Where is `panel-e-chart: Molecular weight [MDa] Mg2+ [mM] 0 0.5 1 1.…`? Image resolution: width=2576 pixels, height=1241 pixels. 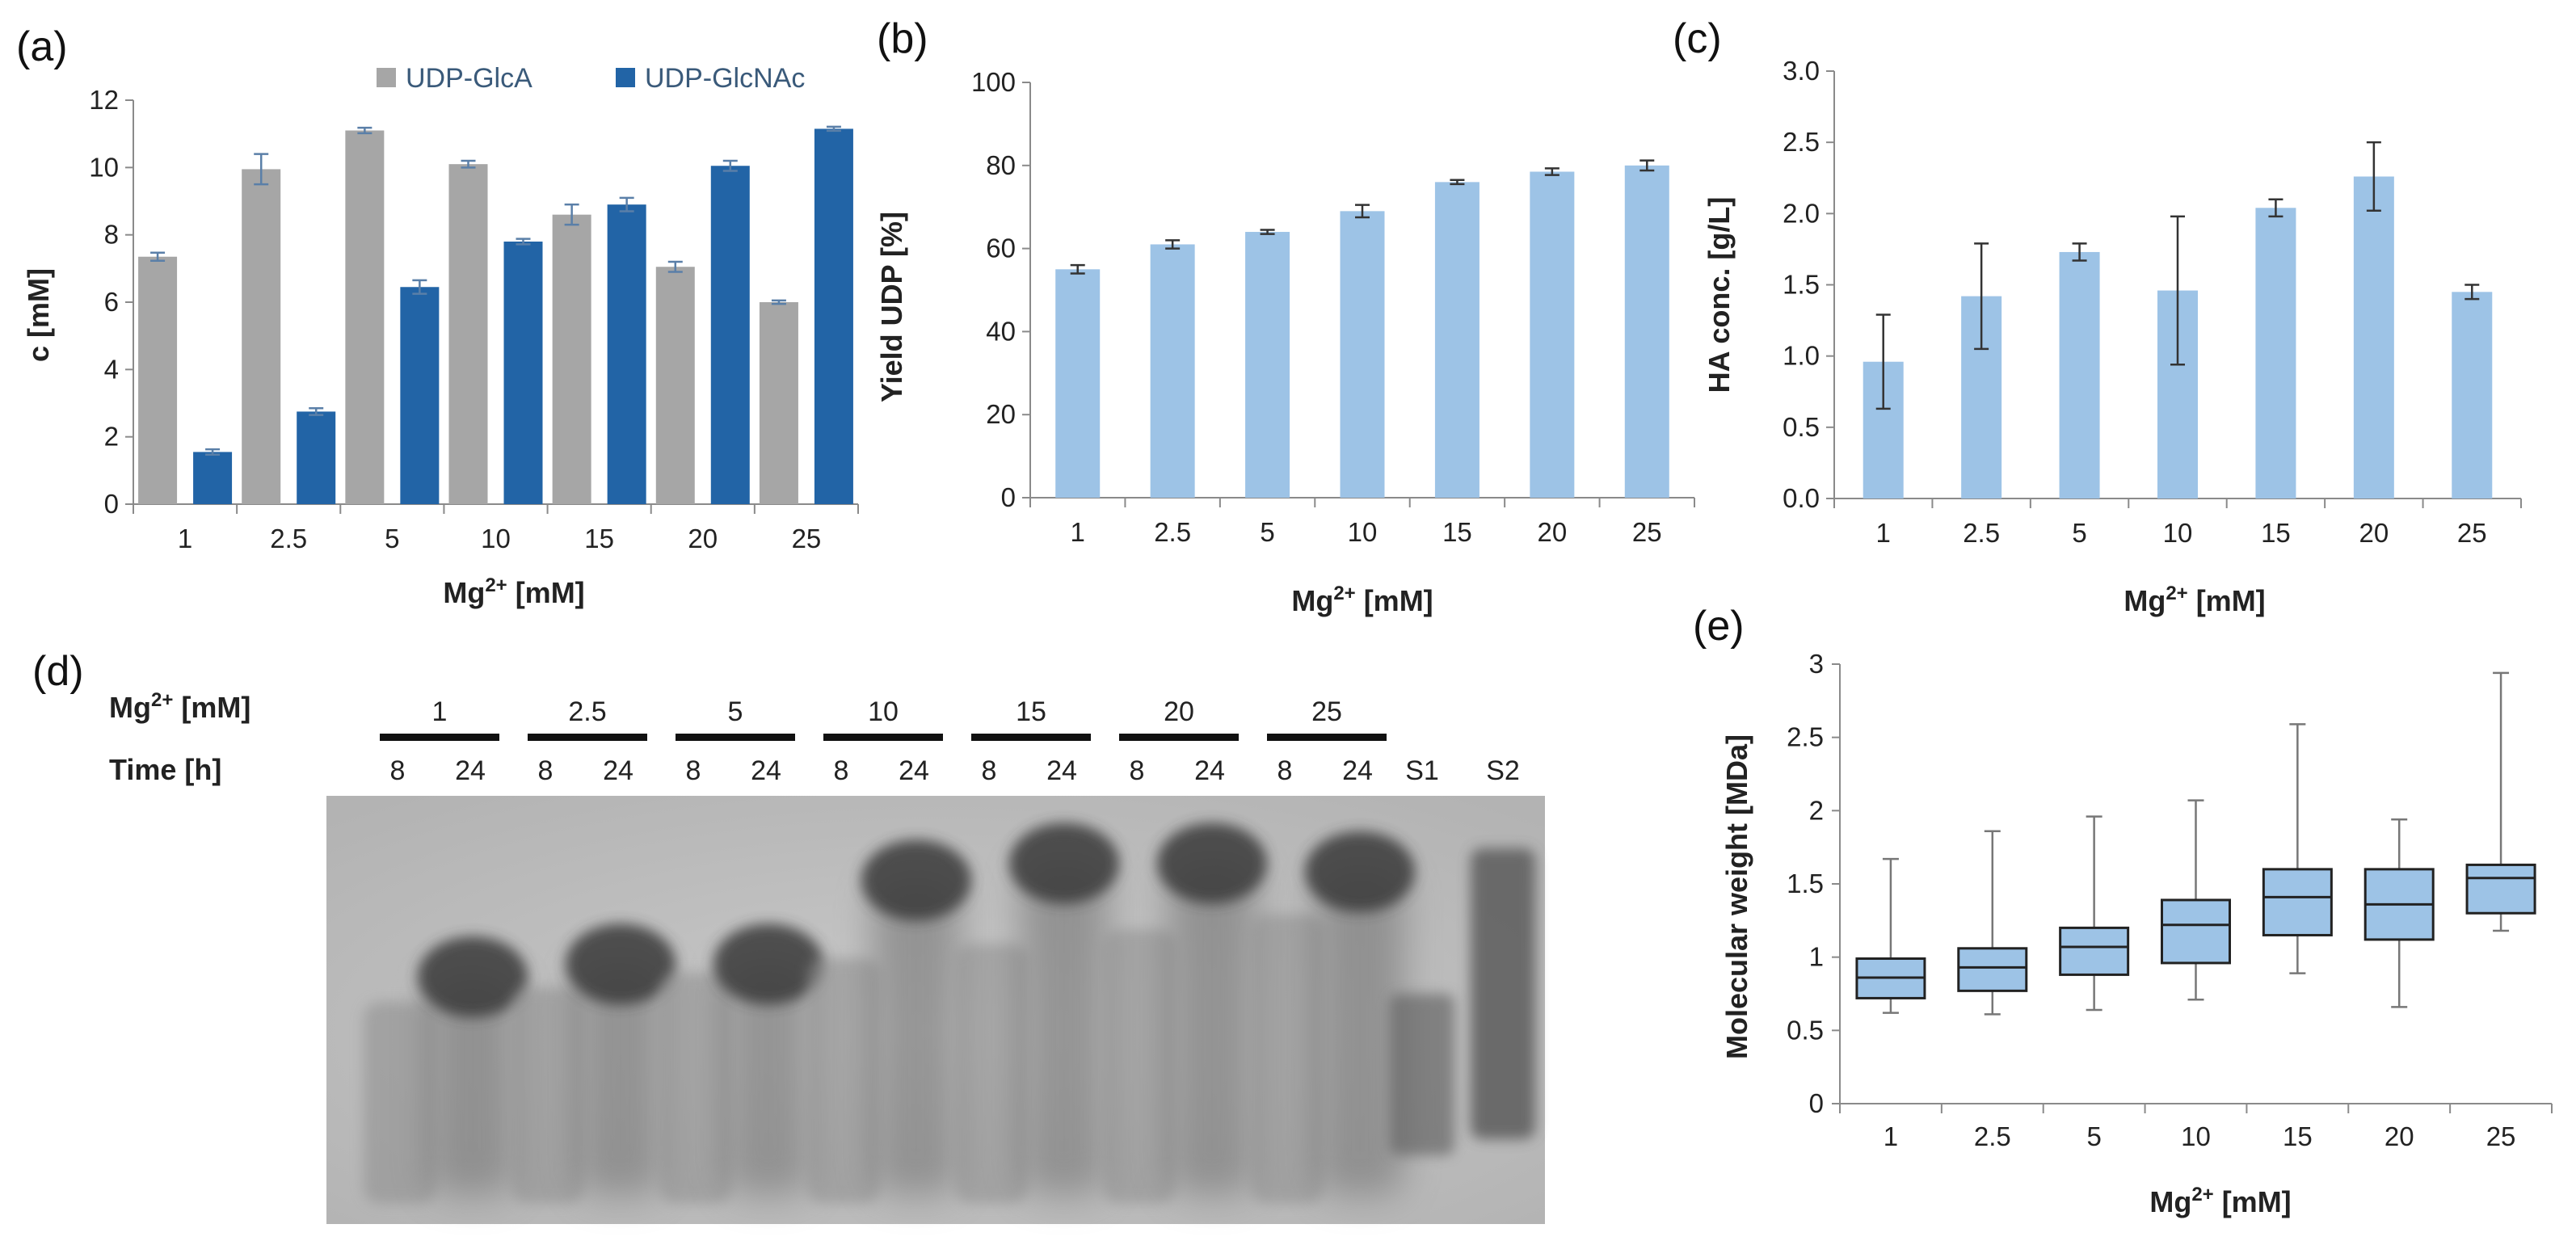 panel-e-chart: Molecular weight [MDa] Mg2+ [mM] 0 0.5 1 1.… is located at coordinates (2136, 933).